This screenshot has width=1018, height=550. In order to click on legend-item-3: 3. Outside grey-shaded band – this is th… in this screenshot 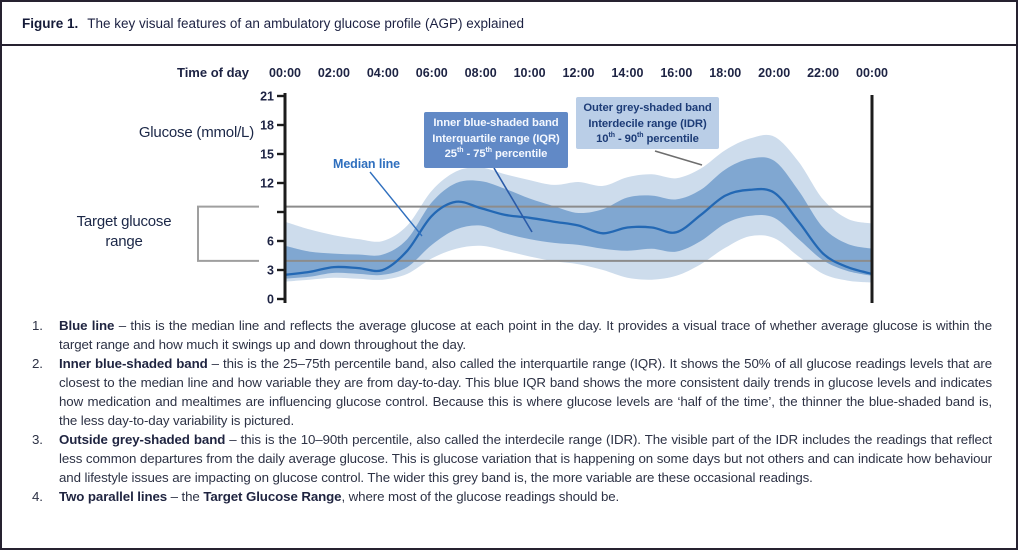, I will do `click(512, 458)`.